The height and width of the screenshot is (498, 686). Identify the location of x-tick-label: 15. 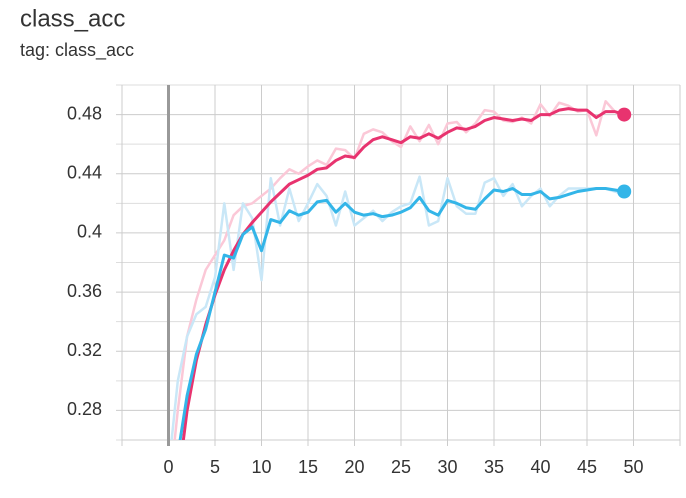
(308, 467).